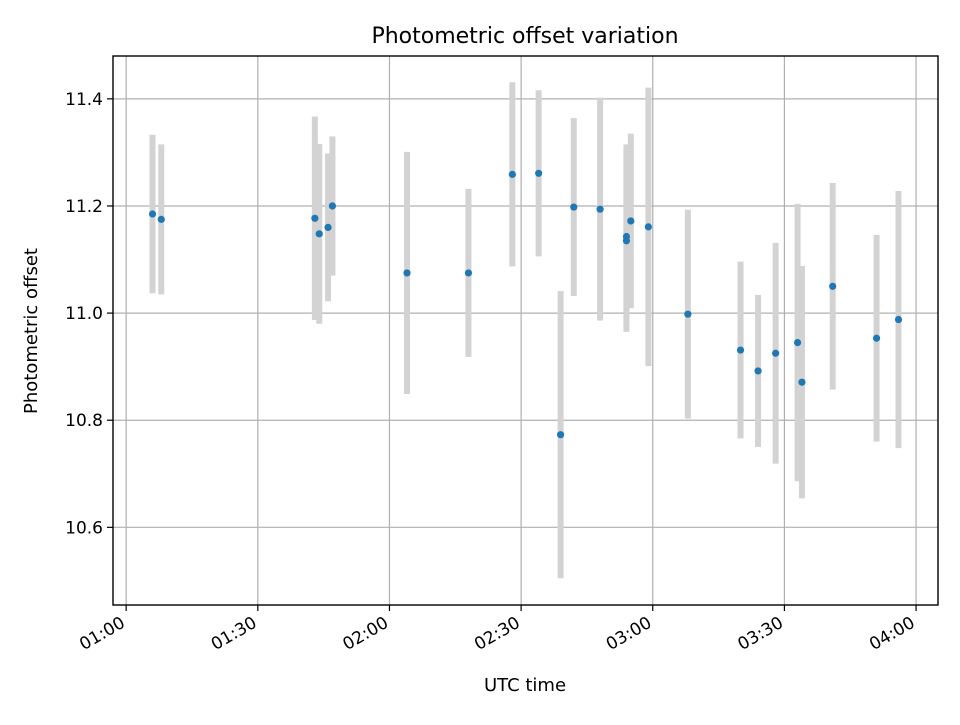 This screenshot has height=725, width=960. I want to click on y-axis-label: Photometric offset, so click(31, 331).